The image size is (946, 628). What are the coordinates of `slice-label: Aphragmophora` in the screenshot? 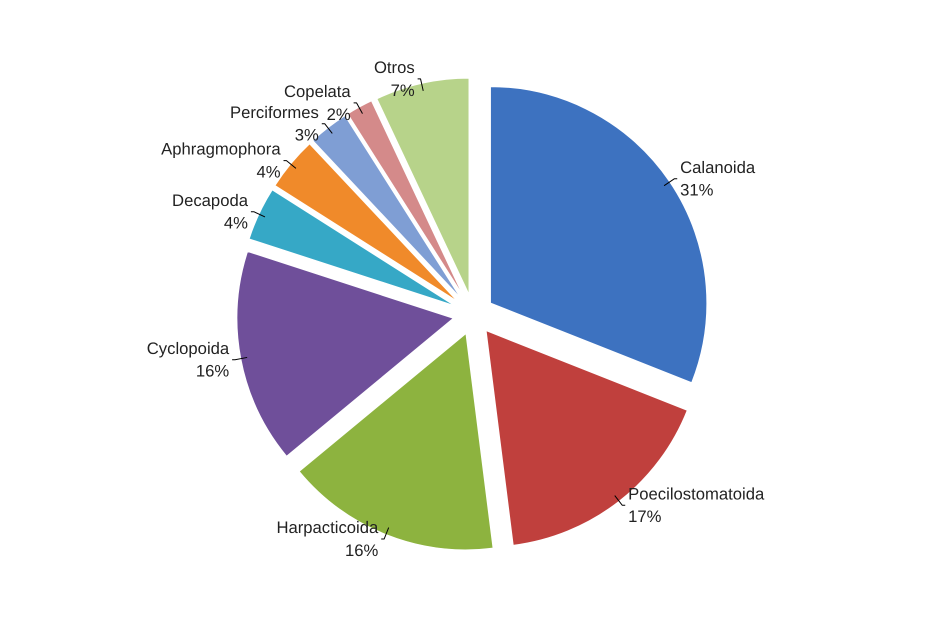 It's located at (221, 149).